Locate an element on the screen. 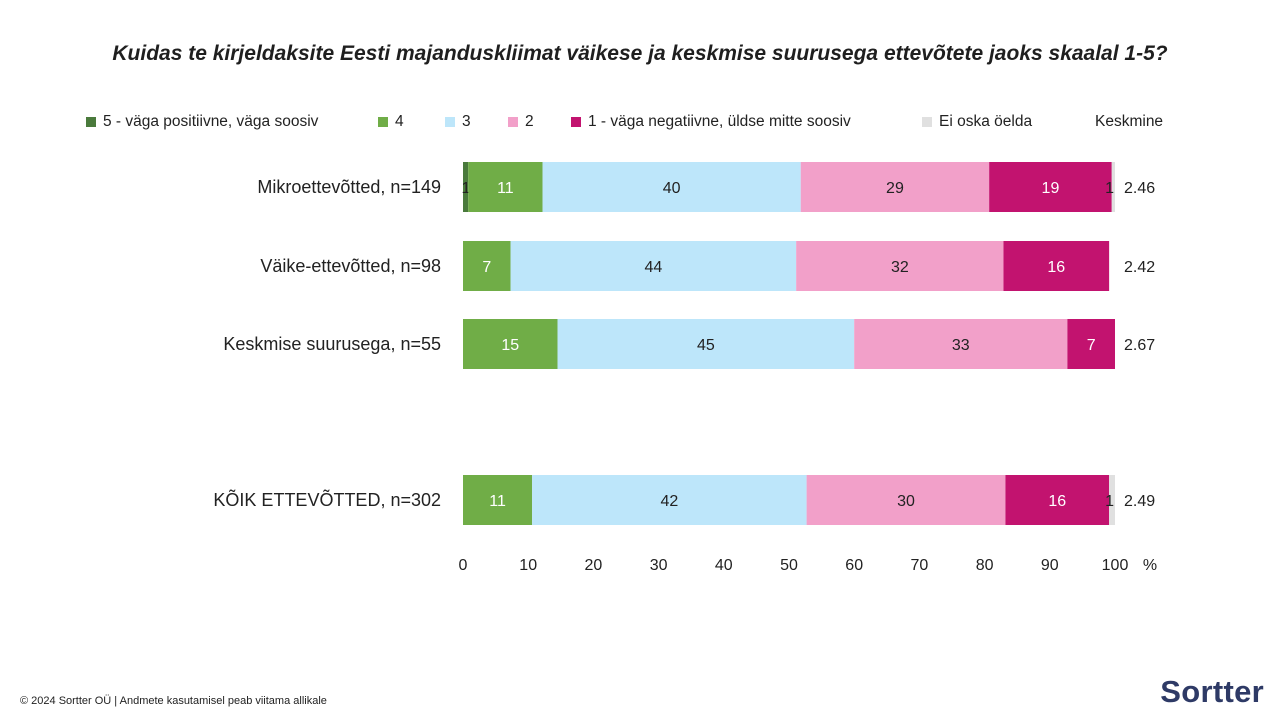 The height and width of the screenshot is (720, 1280). data-label: 30 is located at coordinates (906, 501).